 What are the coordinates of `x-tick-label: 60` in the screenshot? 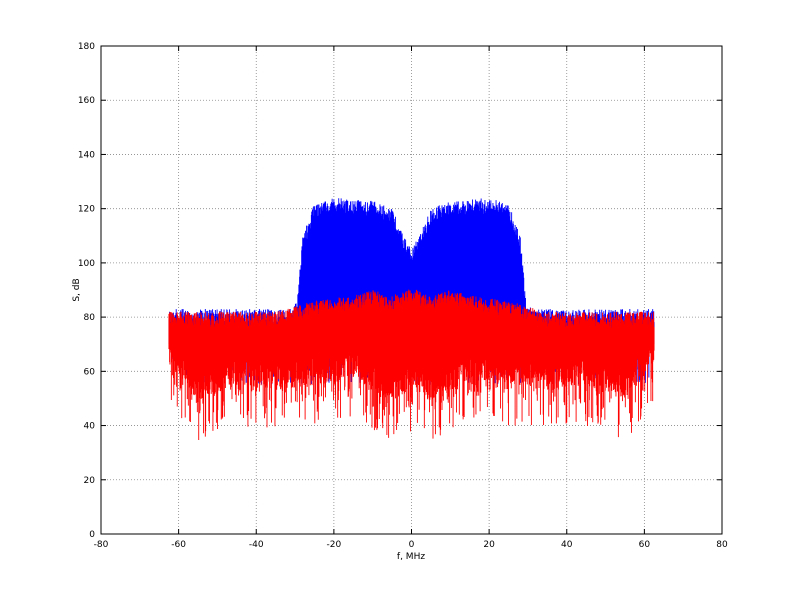 It's located at (645, 545).